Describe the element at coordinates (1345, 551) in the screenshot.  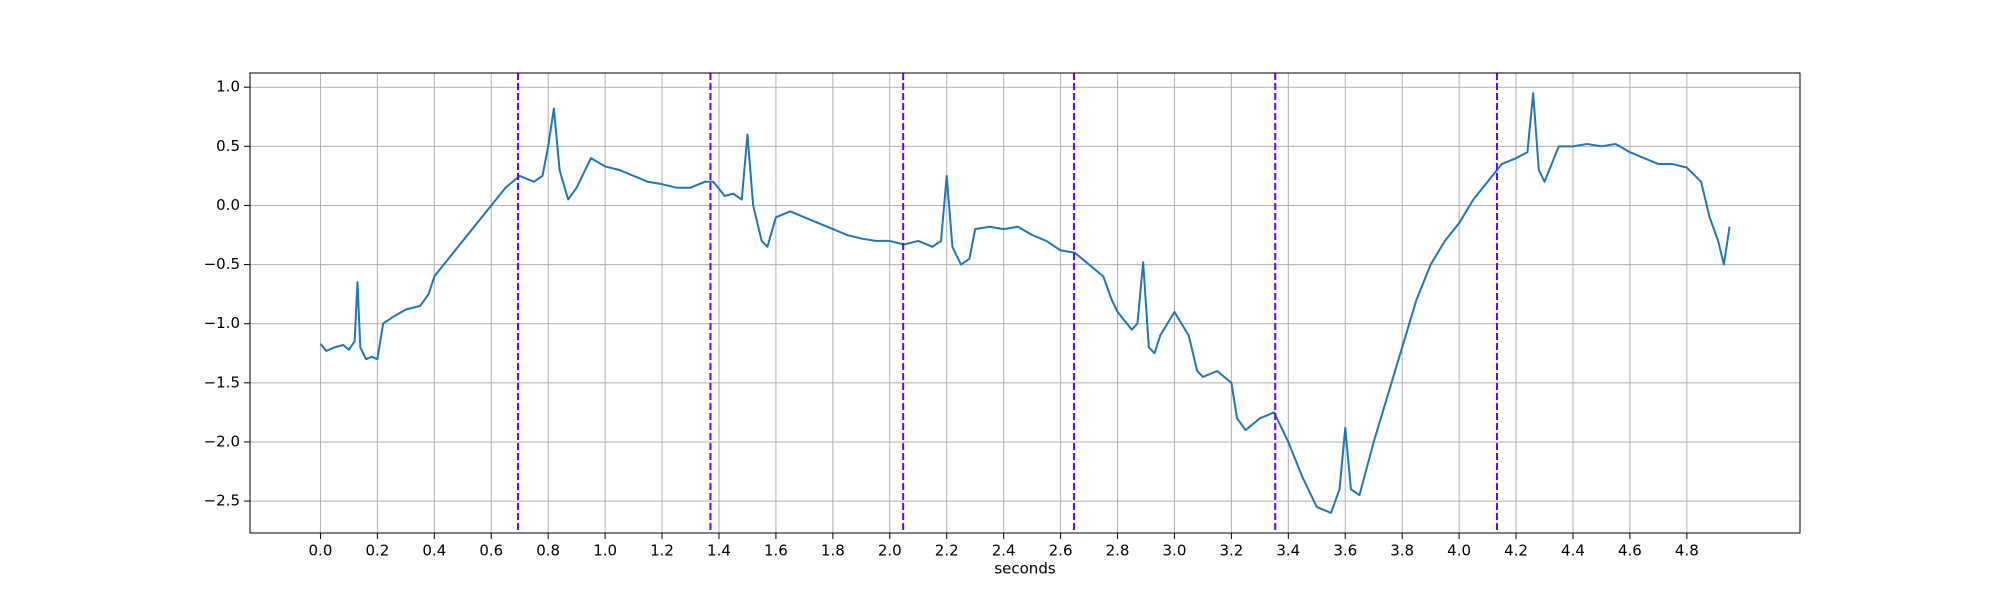
I see `x-tick-label: 3.6` at that location.